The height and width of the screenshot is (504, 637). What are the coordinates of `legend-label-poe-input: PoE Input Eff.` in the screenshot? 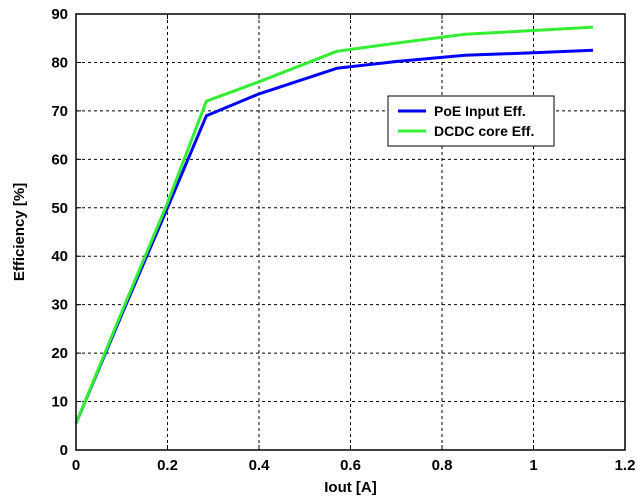 It's located at (480, 111).